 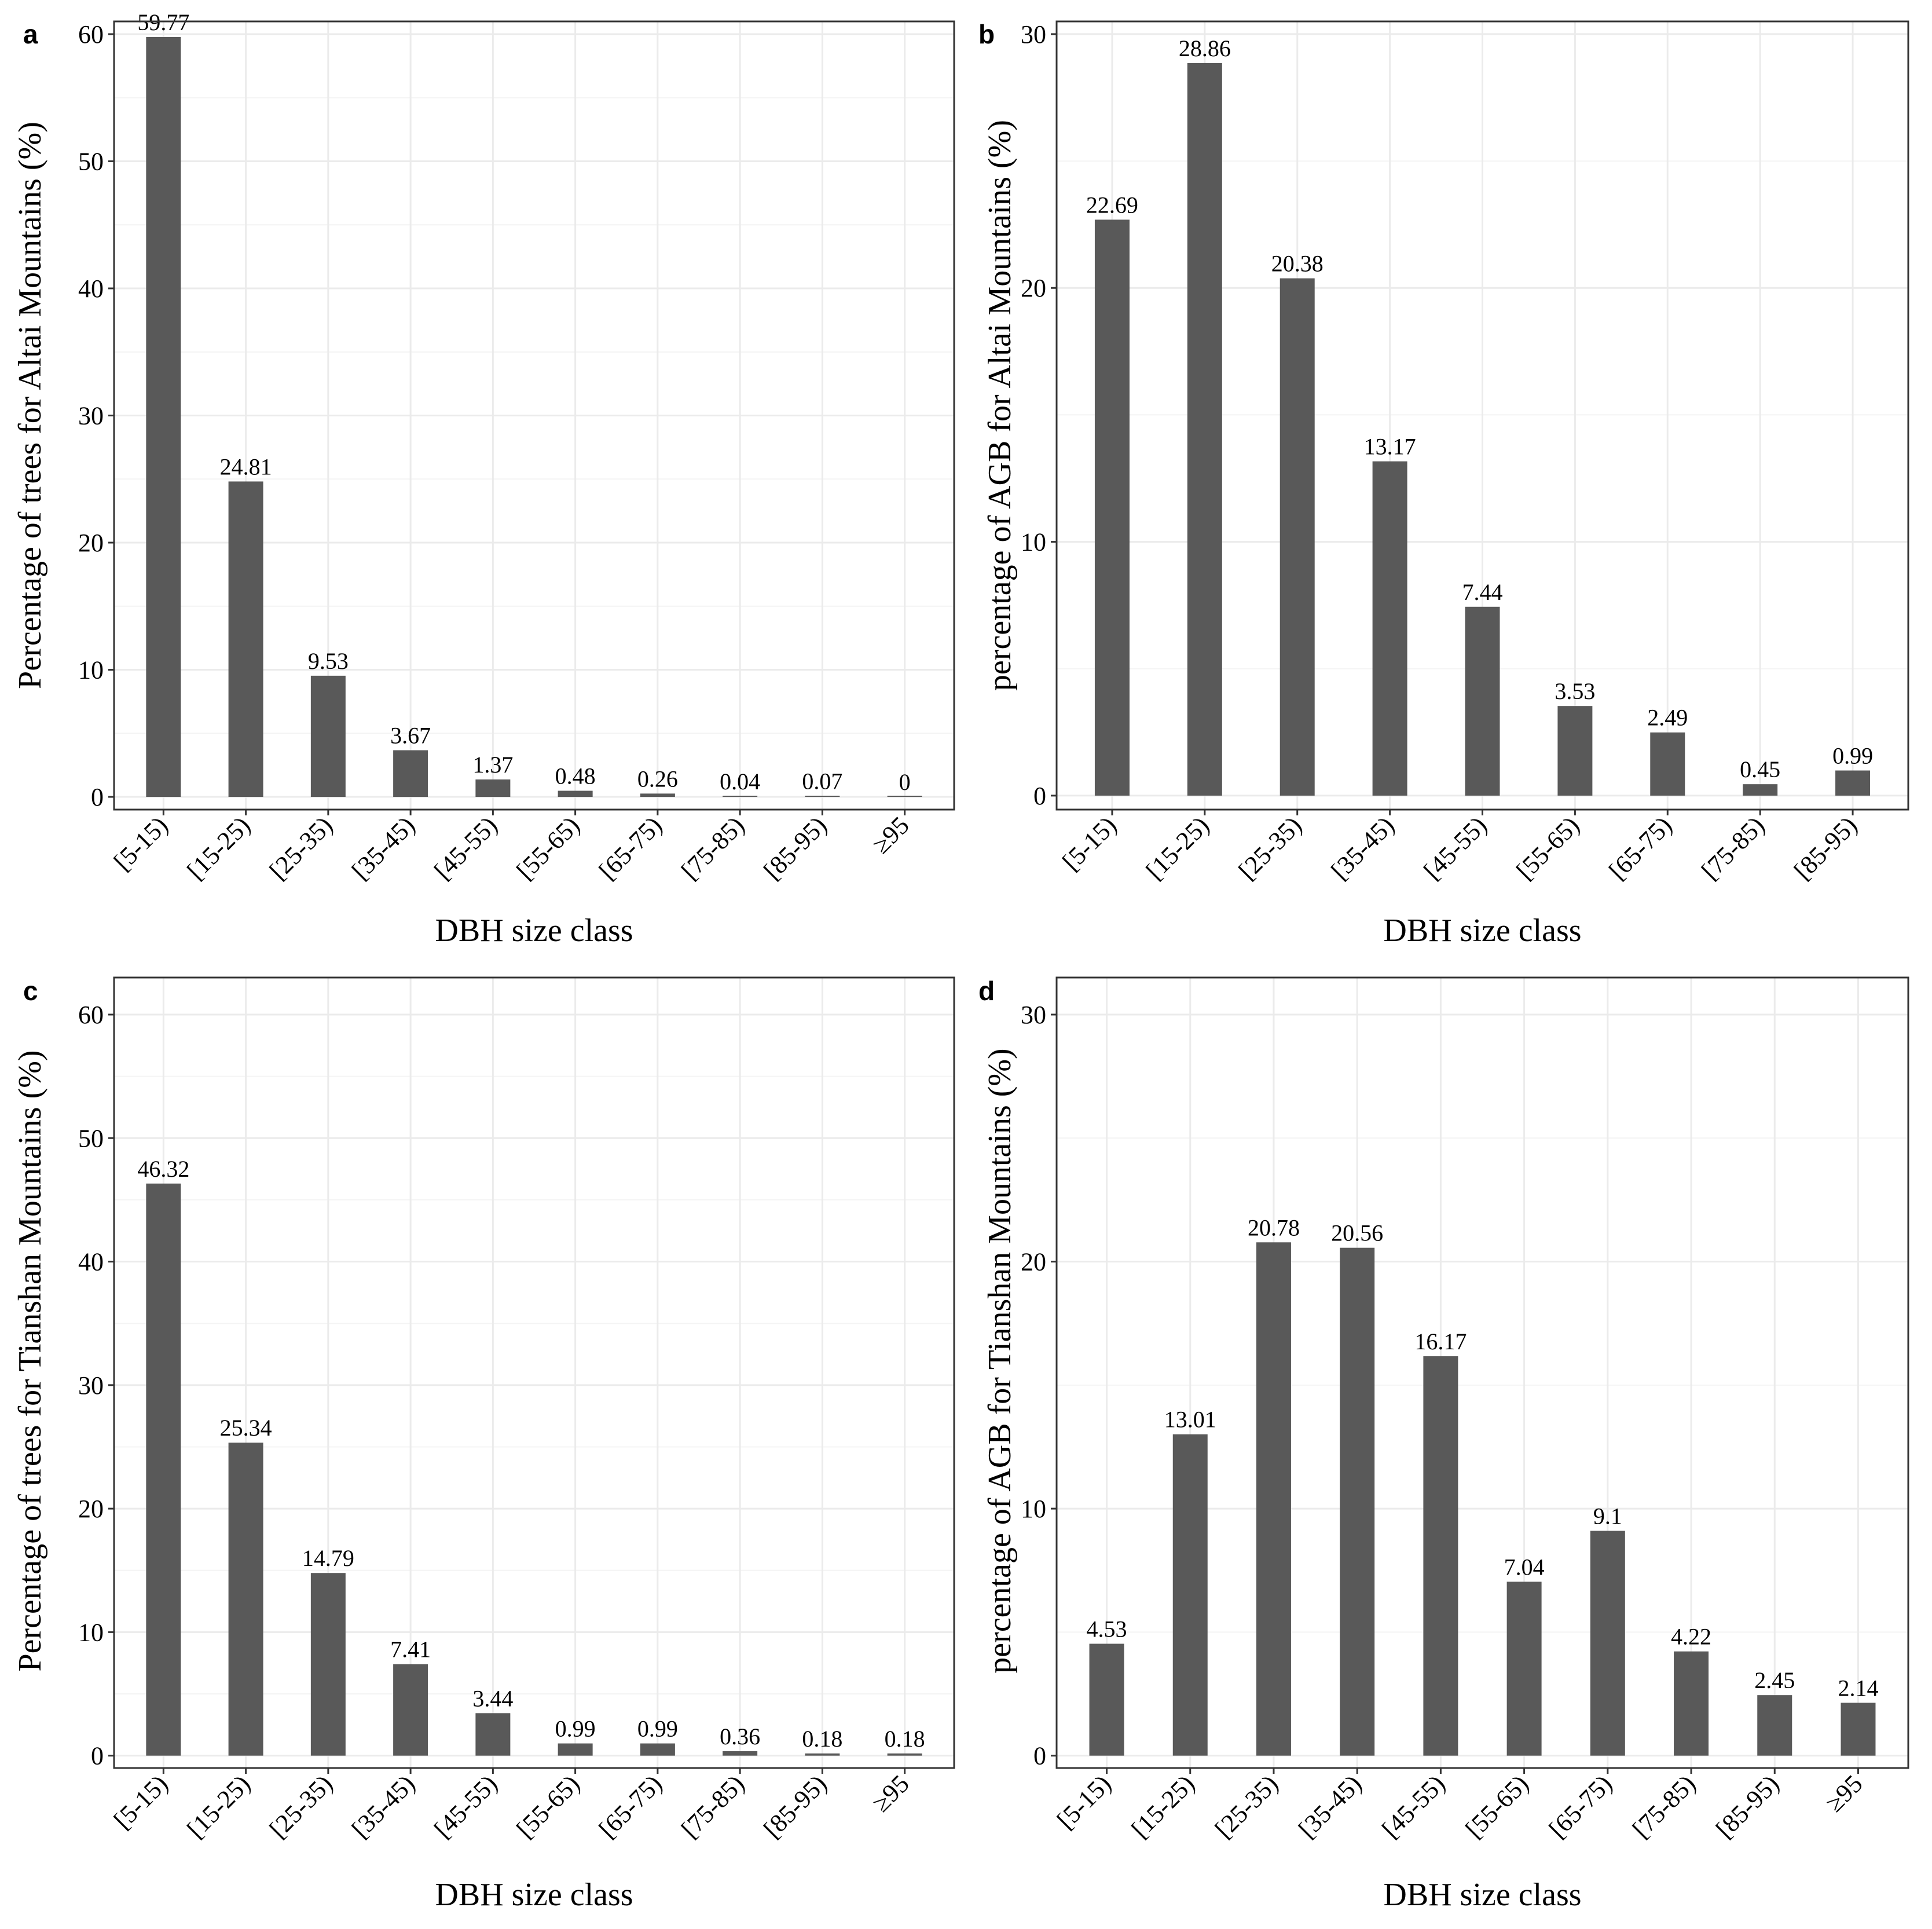 I want to click on bar-value-label: 9.1, so click(x=1608, y=1516).